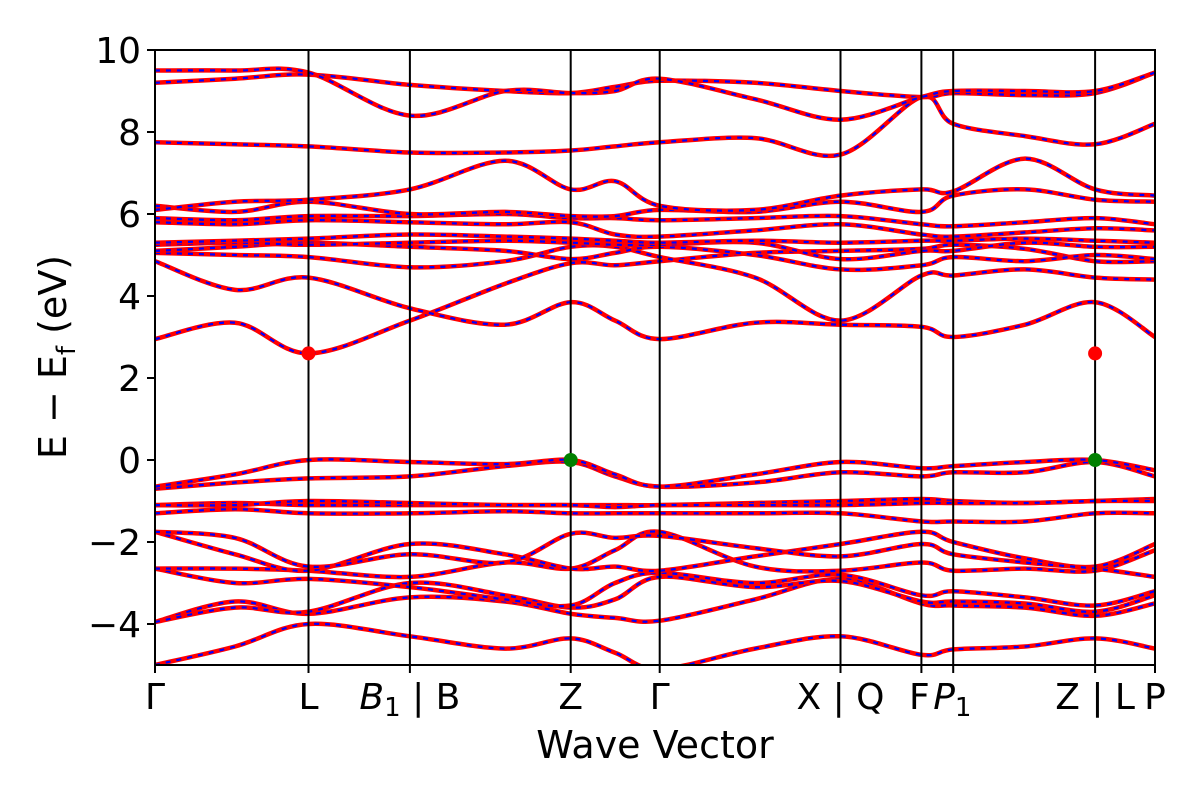 Image resolution: width=1200 pixels, height=800 pixels. I want to click on x-tick-label: P1, so click(952, 700).